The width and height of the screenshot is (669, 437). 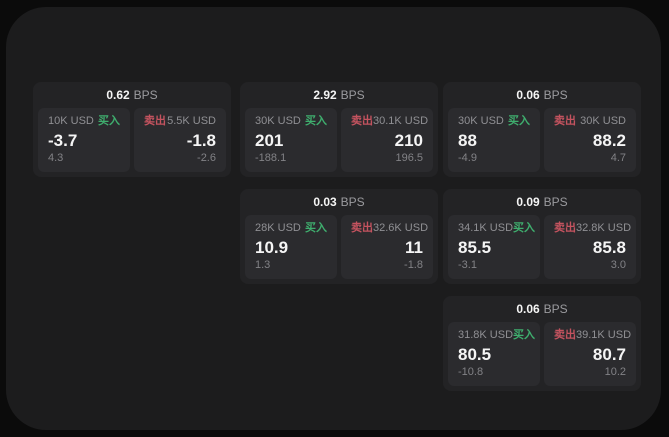 I want to click on sell-amount: 39.1K USD, so click(x=604, y=335).